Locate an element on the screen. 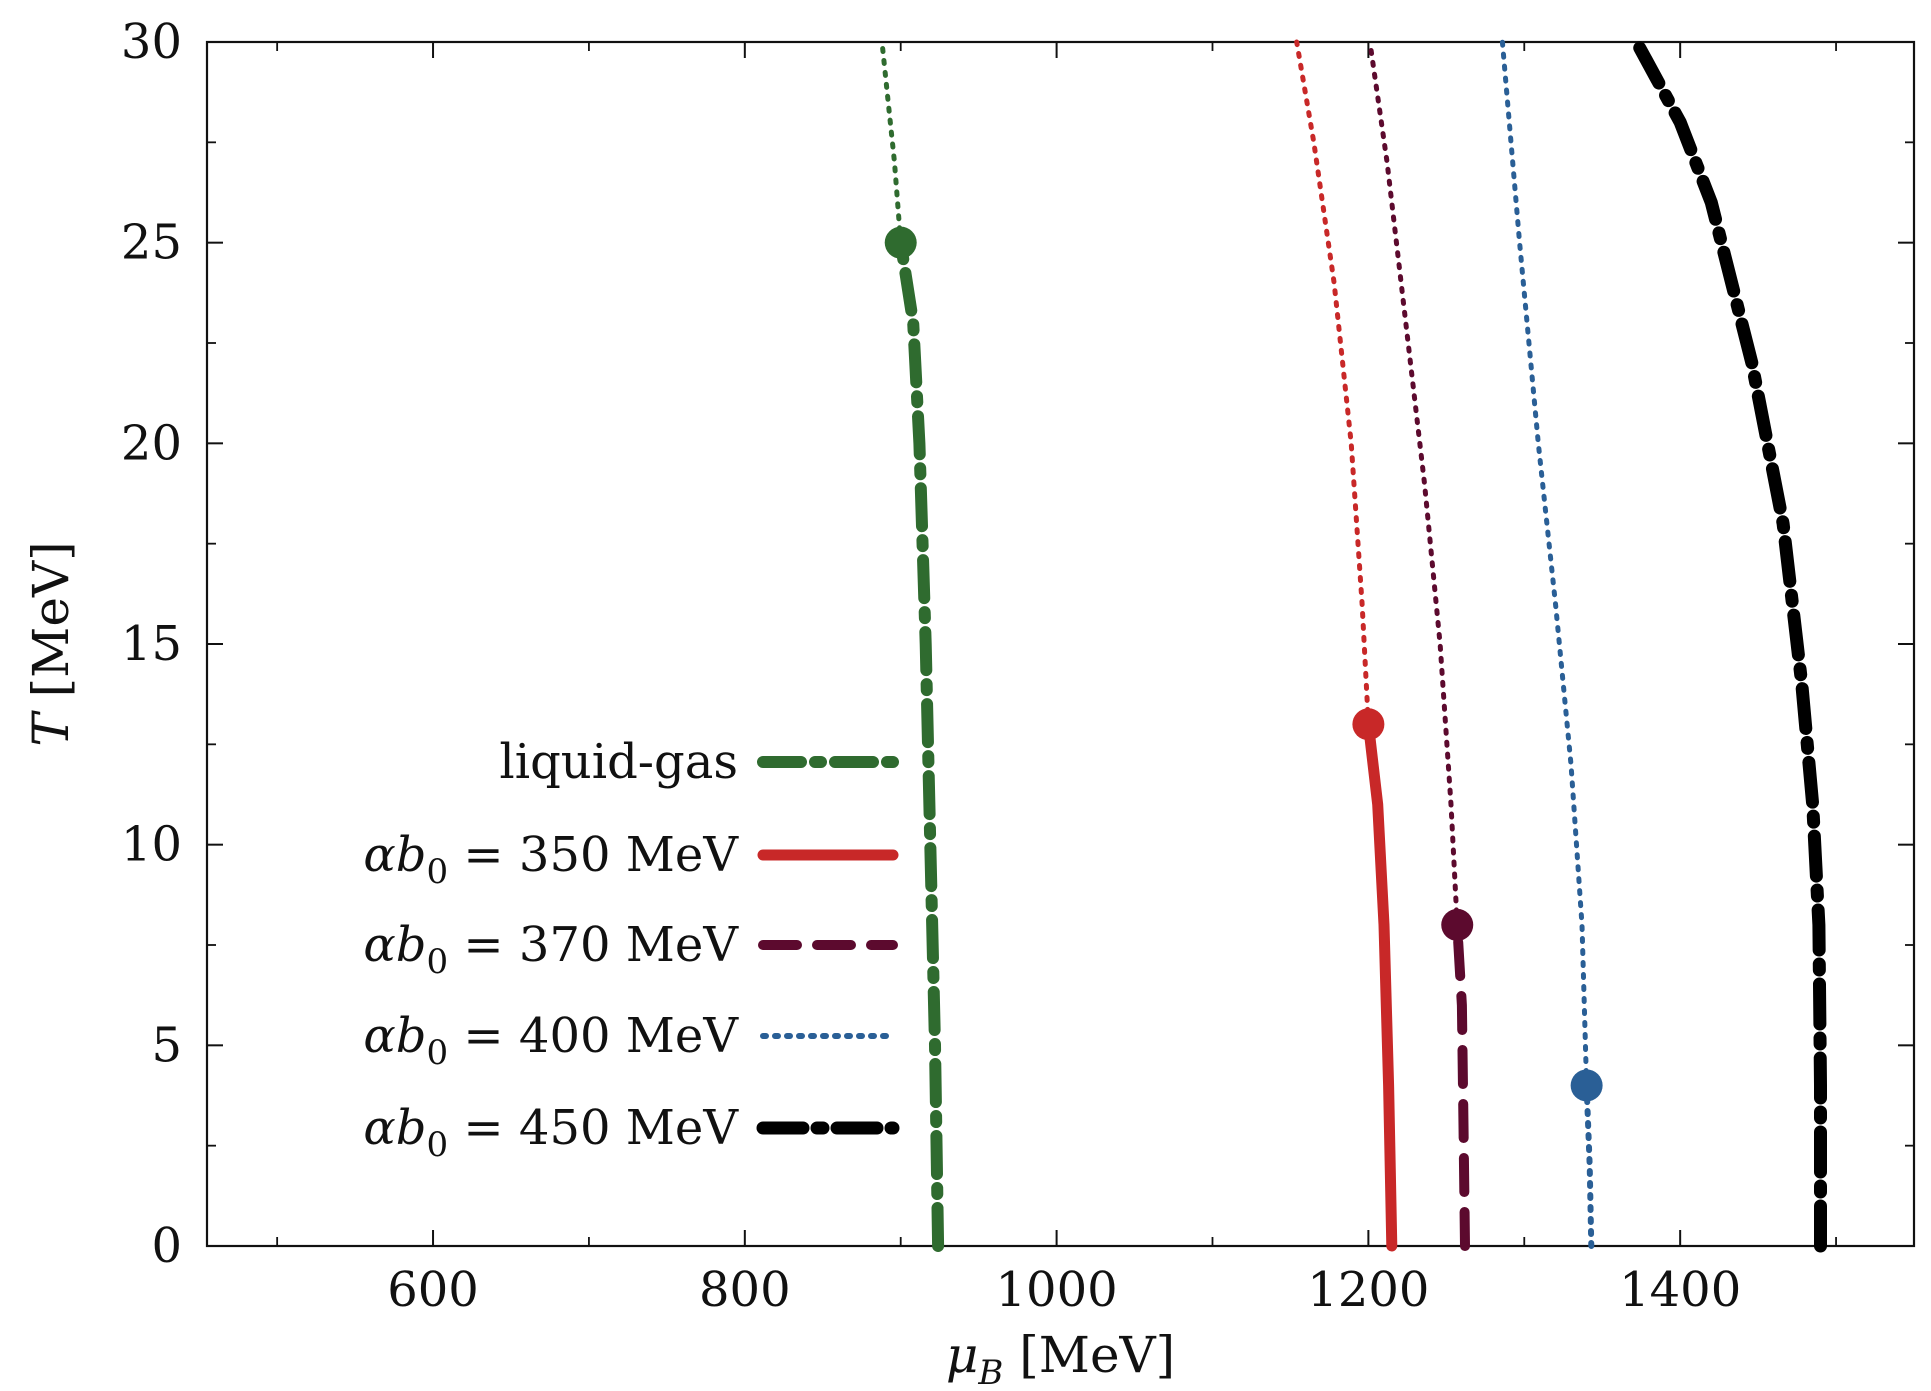  y-axis-title: T [MeV] is located at coordinates (51, 643).